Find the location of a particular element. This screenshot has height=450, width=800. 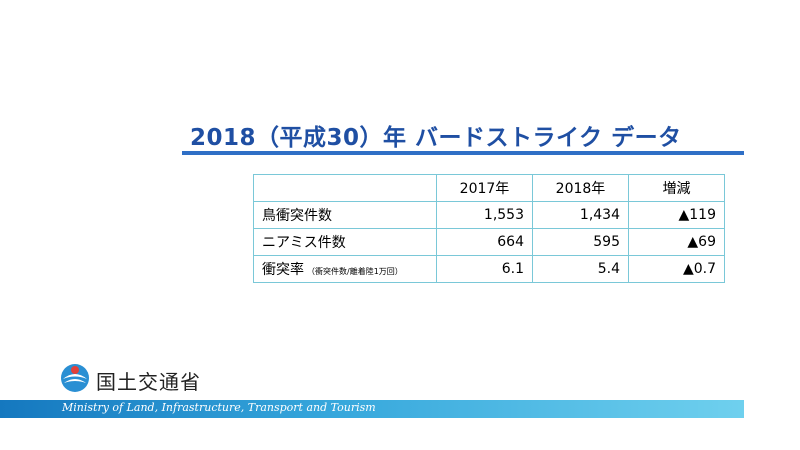

table-cell: 664 is located at coordinates (484, 242).